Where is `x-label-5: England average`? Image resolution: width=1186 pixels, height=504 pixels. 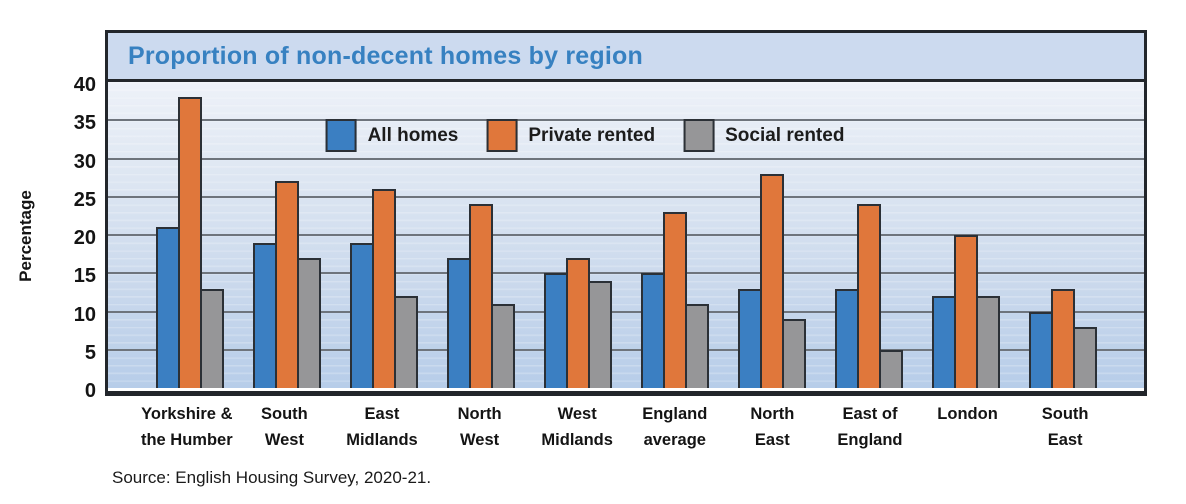
x-label-5: England average is located at coordinates (675, 427).